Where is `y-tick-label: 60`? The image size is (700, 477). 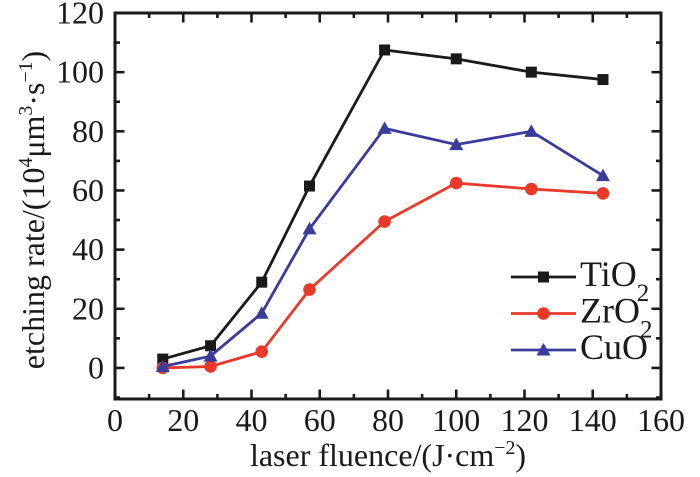 y-tick-label: 60 is located at coordinates (88, 190).